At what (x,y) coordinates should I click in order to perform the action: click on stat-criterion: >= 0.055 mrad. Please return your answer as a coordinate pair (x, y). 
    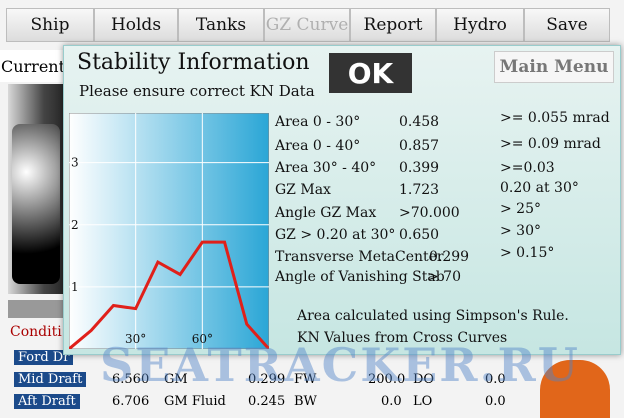
    Looking at the image, I should click on (555, 118).